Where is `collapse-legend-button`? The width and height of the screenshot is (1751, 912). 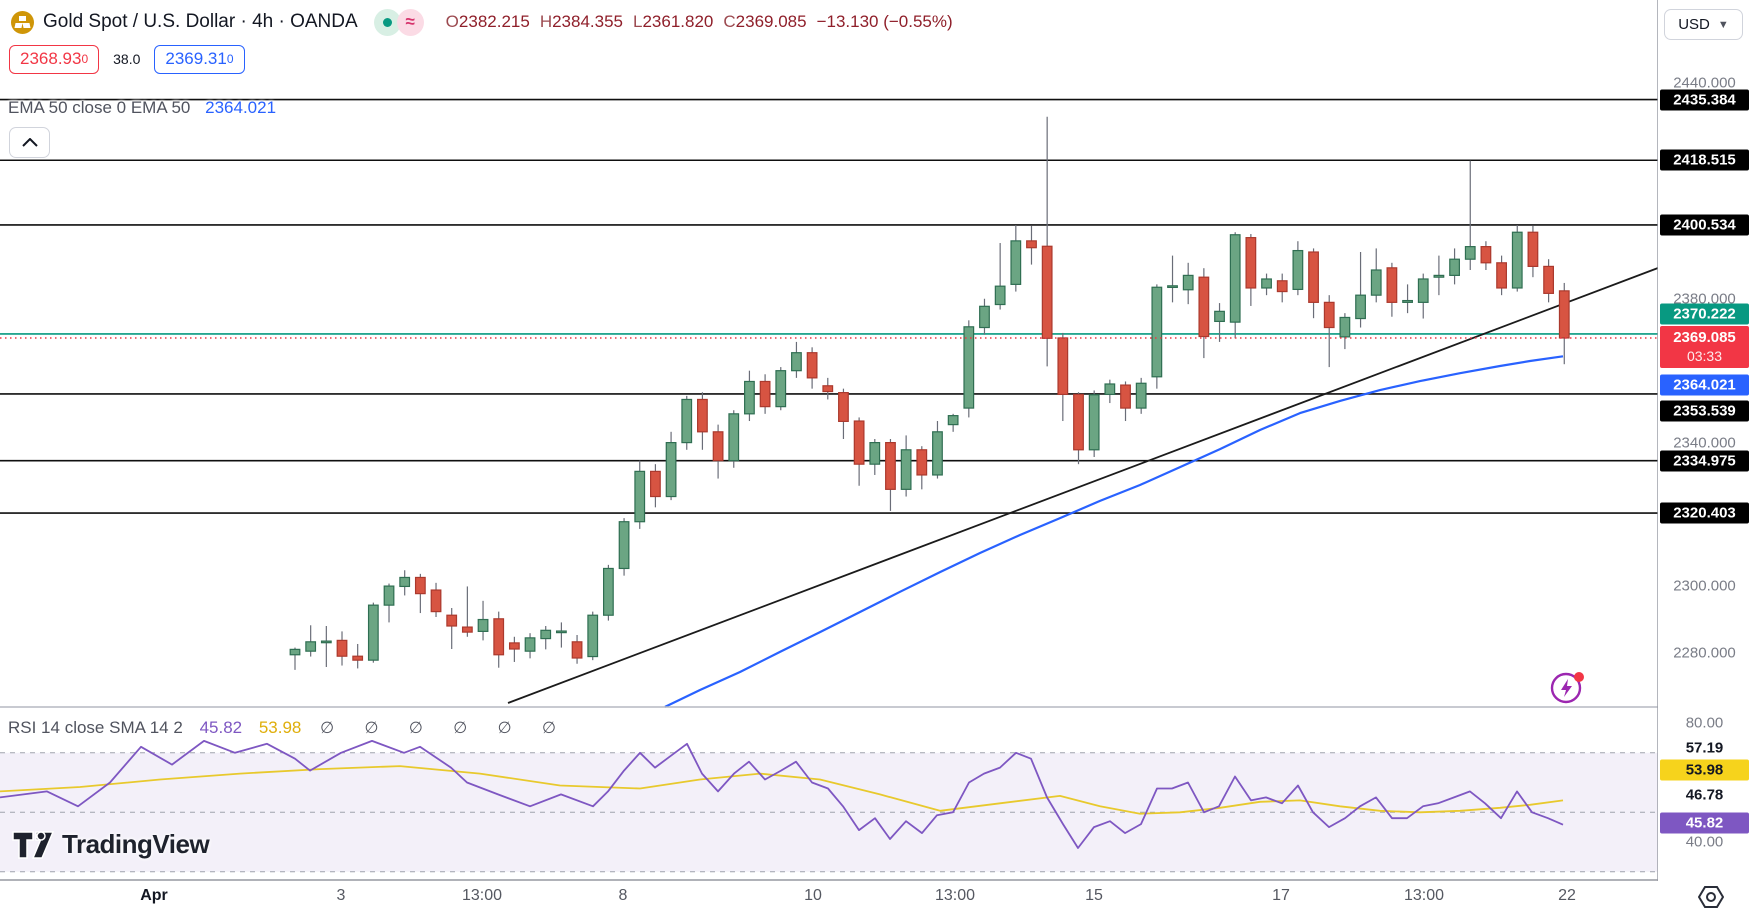 collapse-legend-button is located at coordinates (29, 142).